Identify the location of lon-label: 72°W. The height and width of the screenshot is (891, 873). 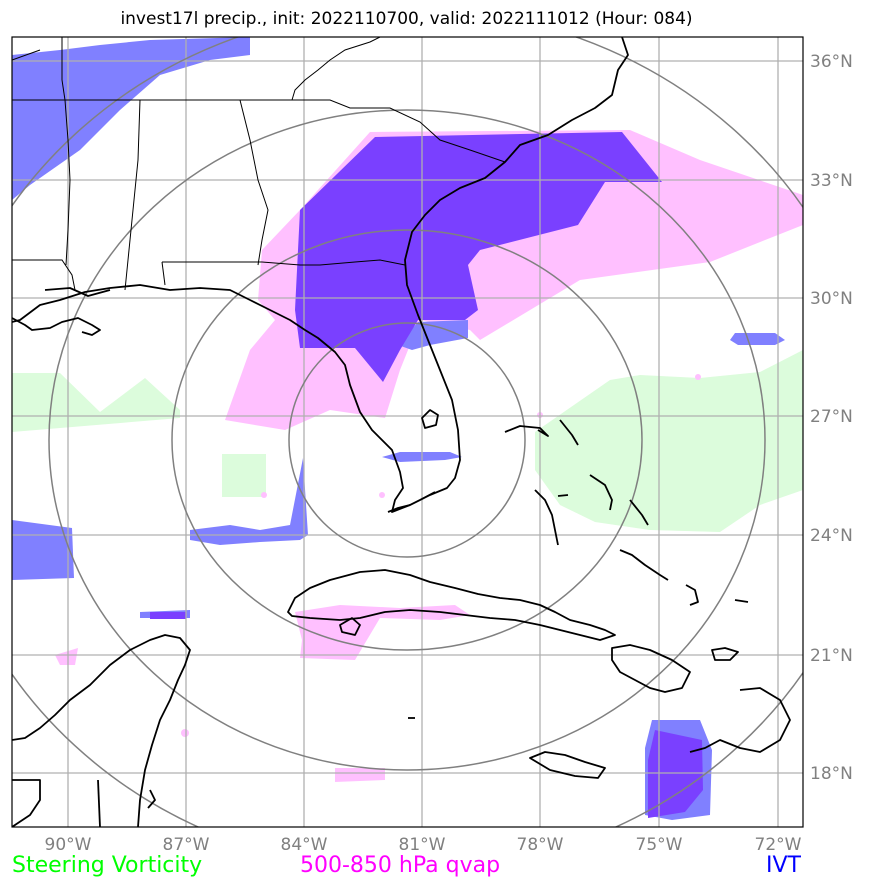
(778, 845).